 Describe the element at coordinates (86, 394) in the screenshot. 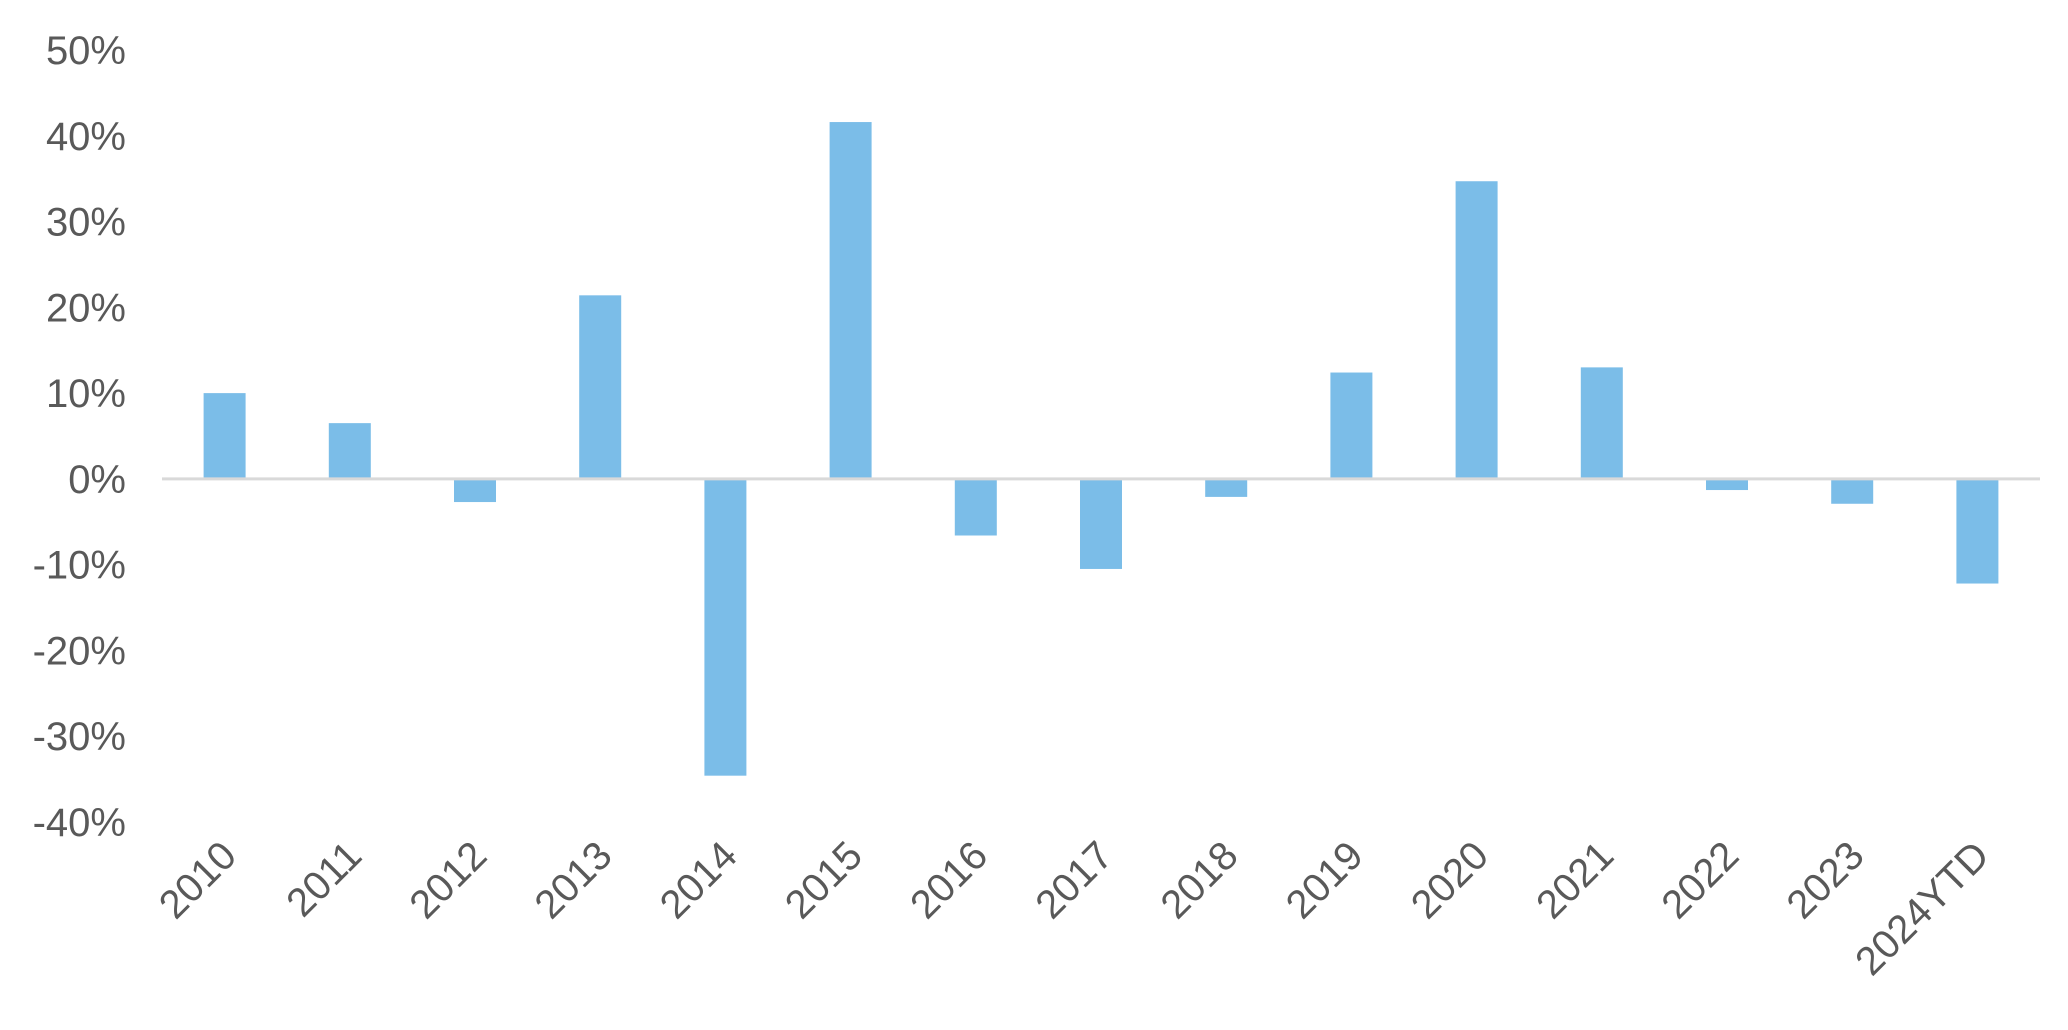

I see `y-tick-label: 10%` at that location.